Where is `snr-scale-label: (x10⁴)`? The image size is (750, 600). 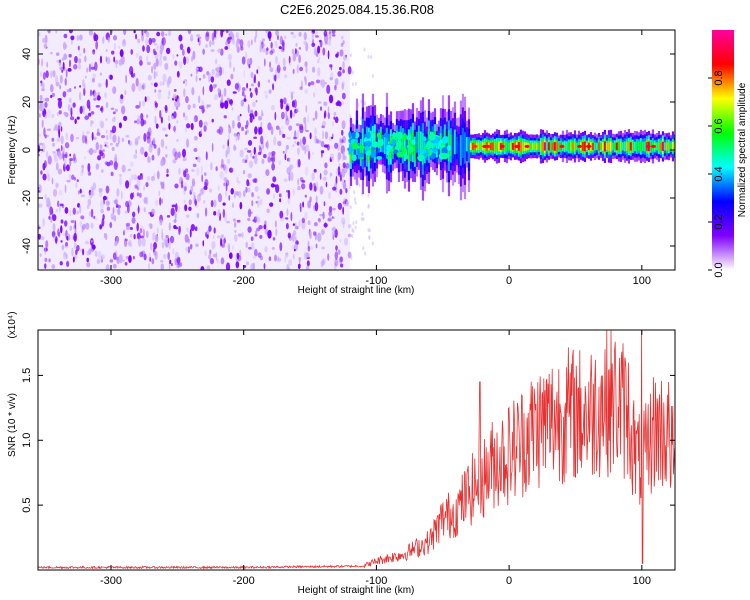 snr-scale-label: (x10⁴) is located at coordinates (12, 324).